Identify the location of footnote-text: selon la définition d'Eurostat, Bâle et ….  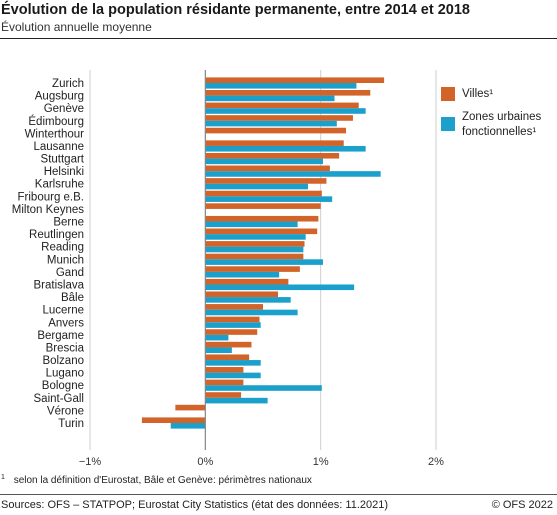
(162, 481).